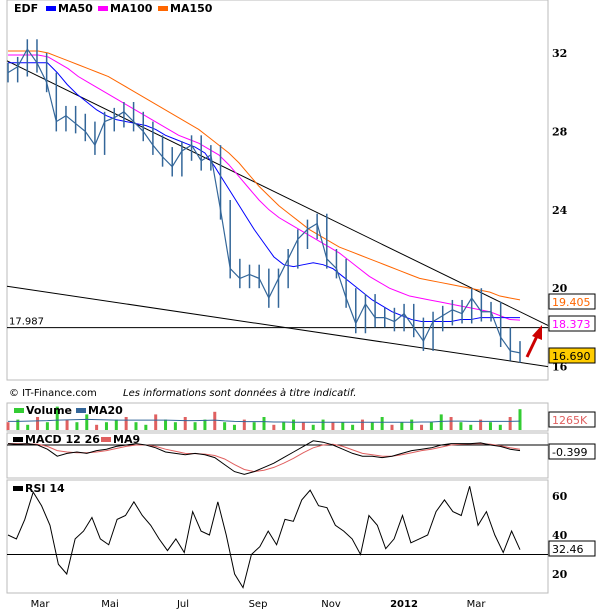 The image size is (602, 614). What do you see at coordinates (560, 367) in the screenshot?
I see `price-tick-label: 16` at bounding box center [560, 367].